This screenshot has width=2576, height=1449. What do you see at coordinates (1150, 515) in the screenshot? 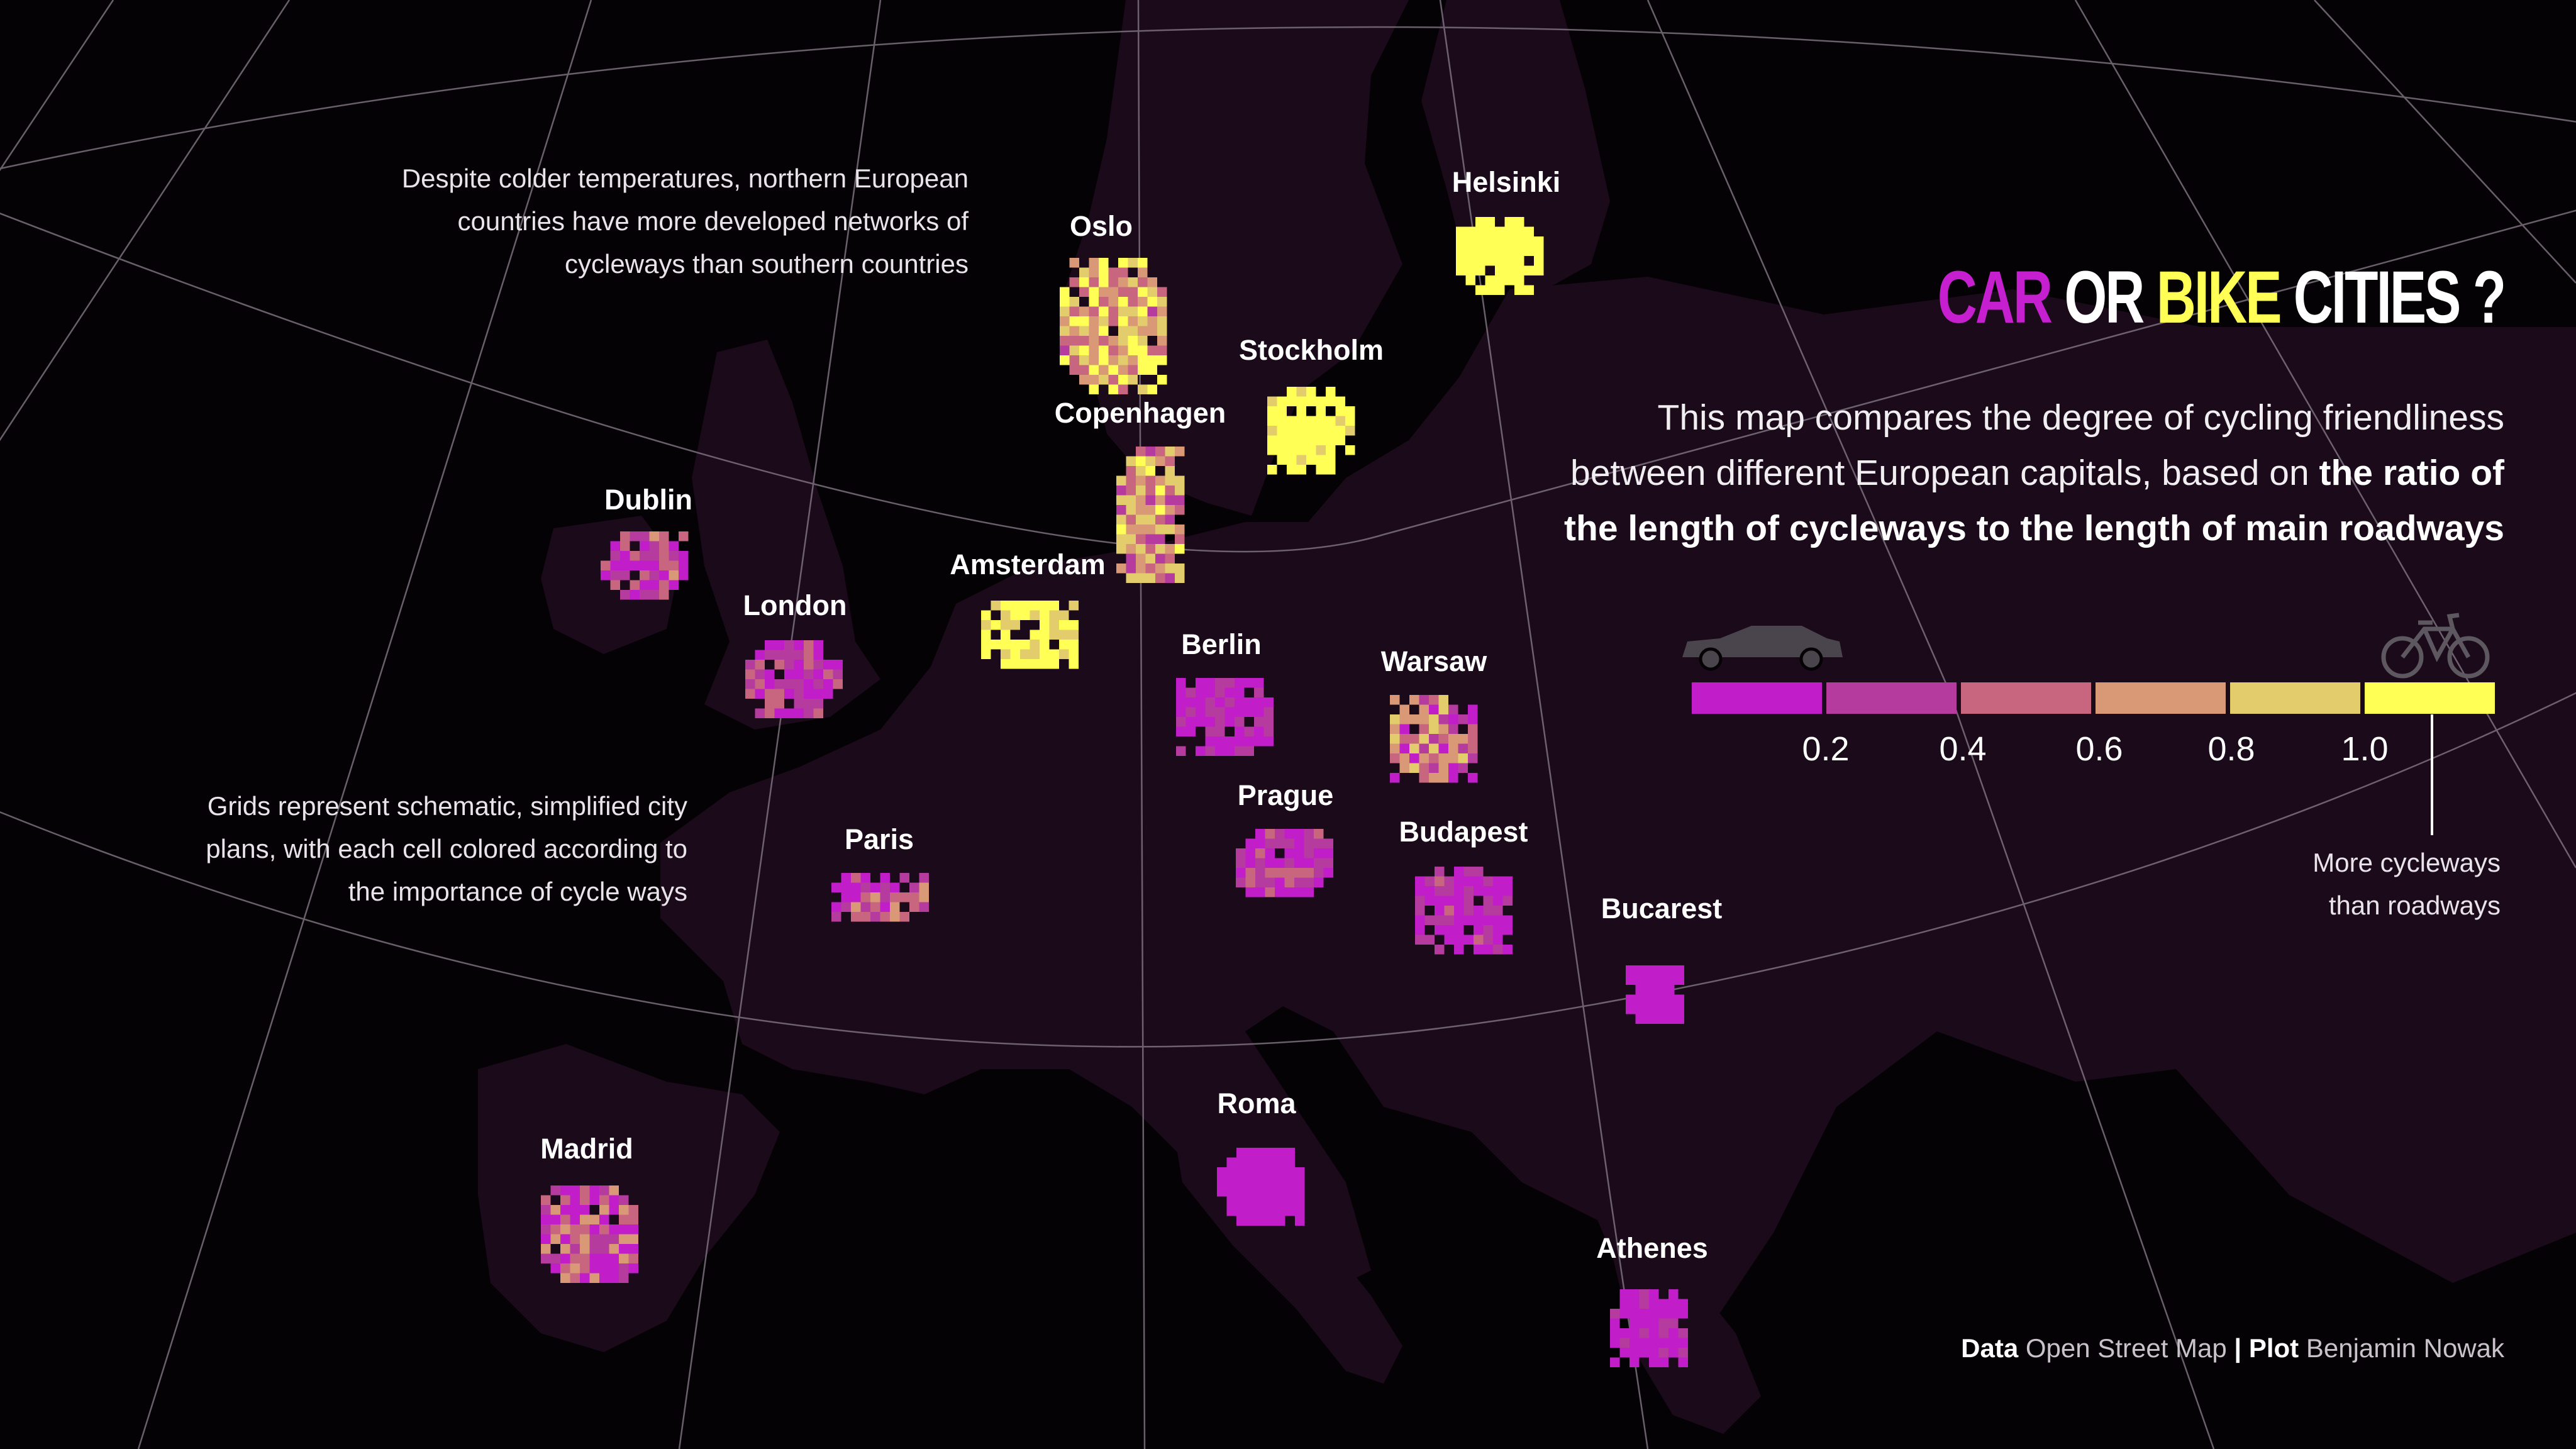
I see `city-grid-copenhagen` at bounding box center [1150, 515].